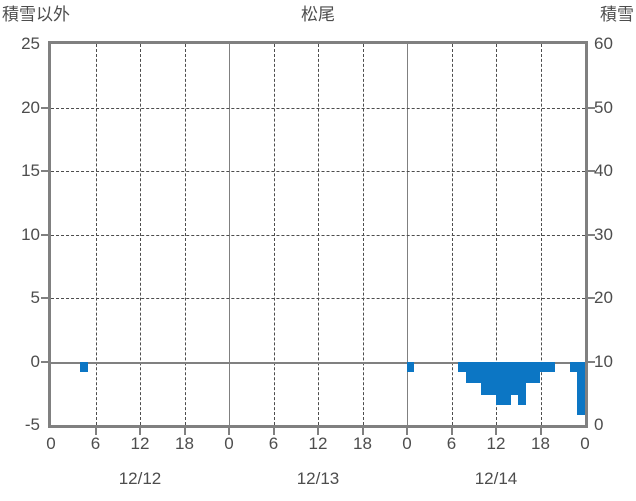  Describe the element at coordinates (318, 14) in the screenshot. I see `chart-title: 松尾` at that location.